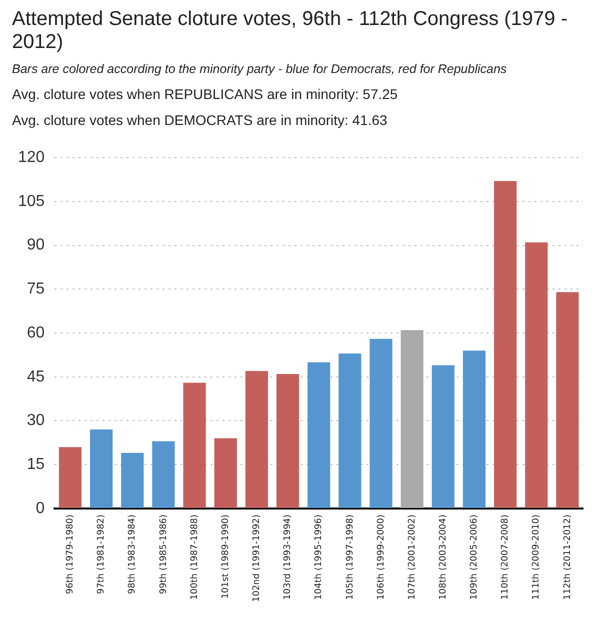 The height and width of the screenshot is (629, 599). Describe the element at coordinates (133, 554) in the screenshot. I see `x-tick-label: 98th (1983-1984)` at that location.